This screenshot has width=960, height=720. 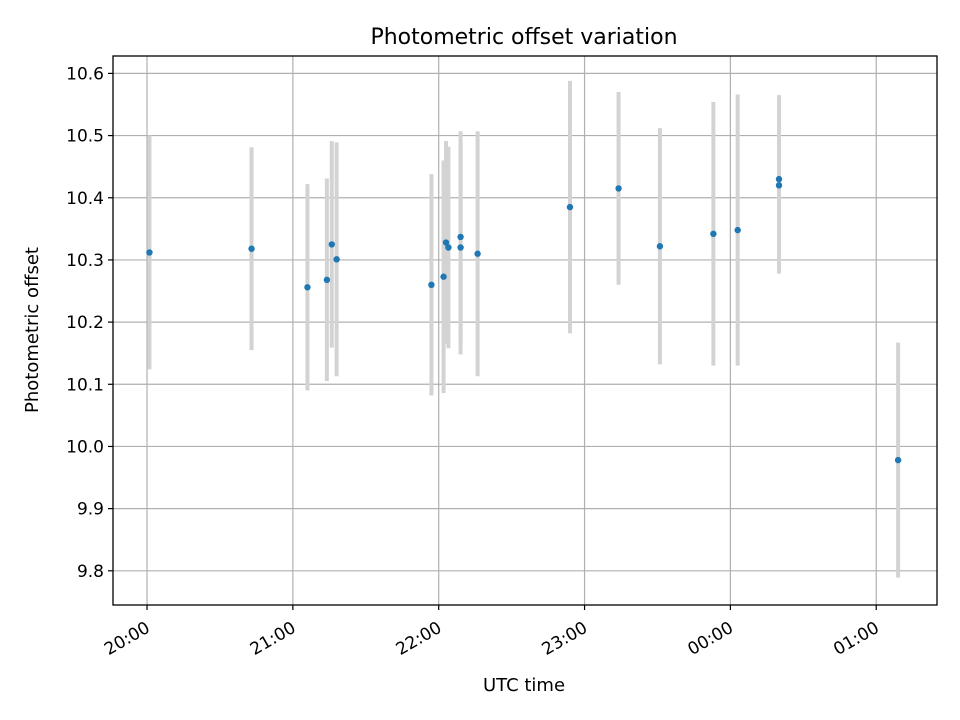 What do you see at coordinates (523, 37) in the screenshot?
I see `chart-title: Photometric offset variation` at bounding box center [523, 37].